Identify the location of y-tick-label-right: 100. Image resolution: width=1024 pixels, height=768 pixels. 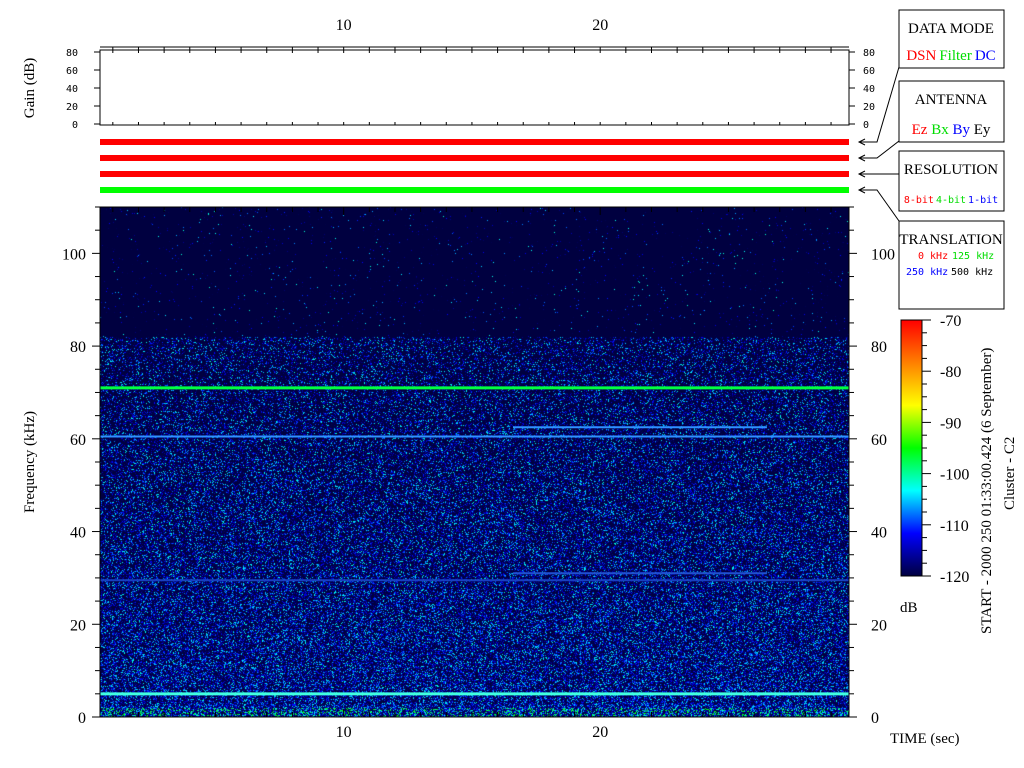
(883, 254).